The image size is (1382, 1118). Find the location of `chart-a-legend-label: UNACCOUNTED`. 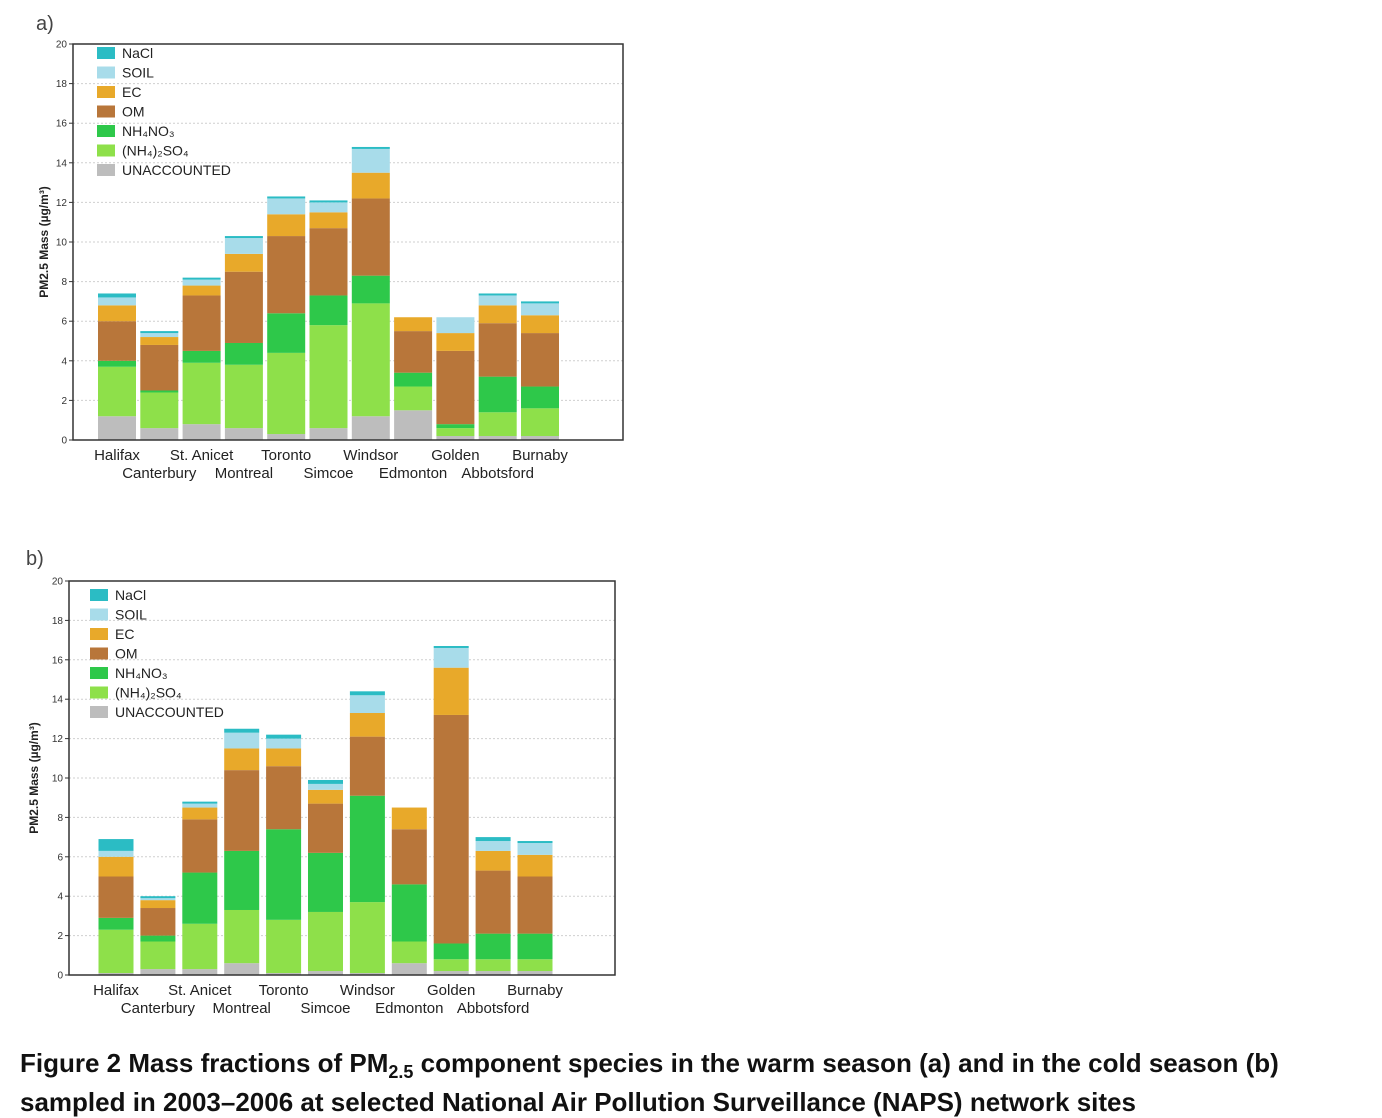

chart-a-legend-label: UNACCOUNTED is located at coordinates (176, 170).